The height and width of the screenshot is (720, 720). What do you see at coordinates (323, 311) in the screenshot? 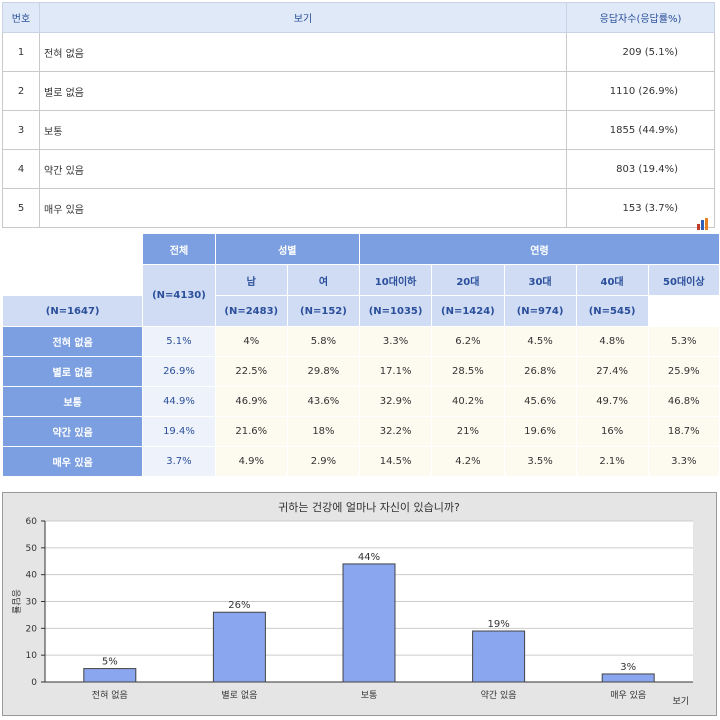
I see `subgroup-n: (N=152)` at bounding box center [323, 311].